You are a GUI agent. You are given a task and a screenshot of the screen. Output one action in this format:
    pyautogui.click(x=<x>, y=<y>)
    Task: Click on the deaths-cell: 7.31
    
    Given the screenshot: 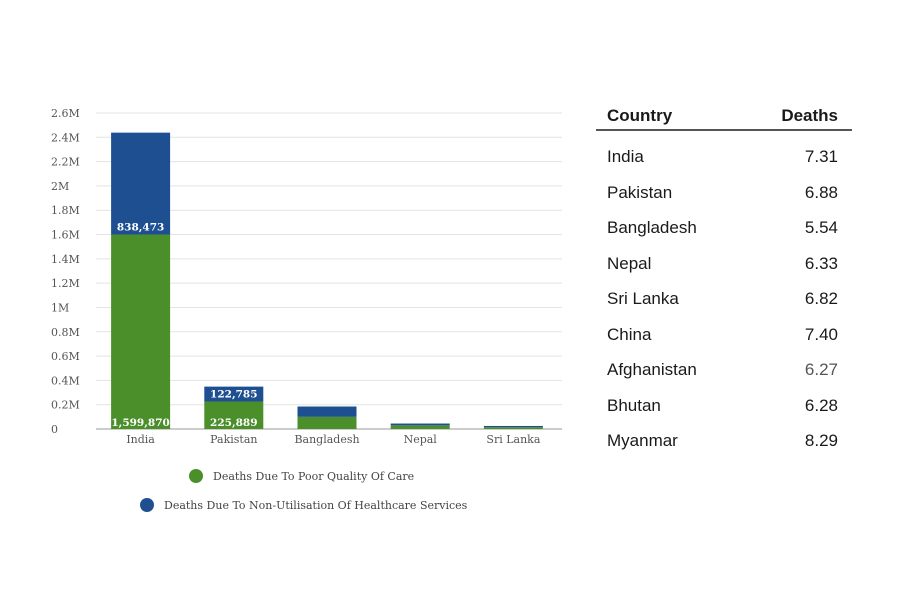 What is the action you would take?
    pyautogui.click(x=821, y=156)
    